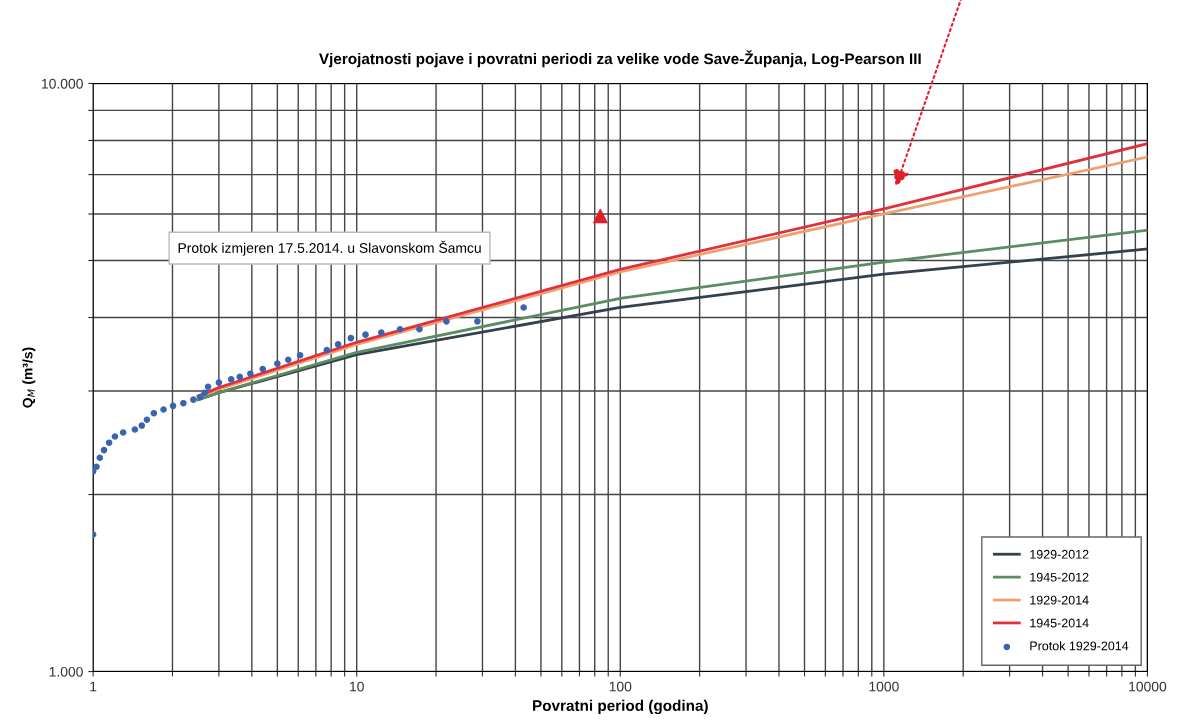 The width and height of the screenshot is (1194, 726). Describe the element at coordinates (1059, 623) in the screenshot. I see `legend-label: 1945-2014` at that location.